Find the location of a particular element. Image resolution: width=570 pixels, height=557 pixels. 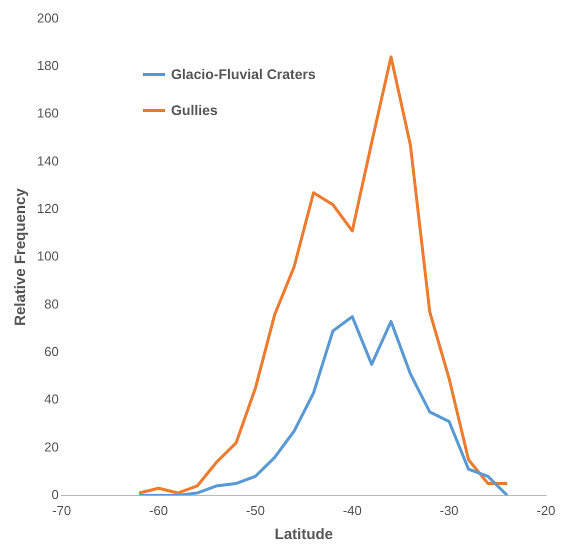

legend-label: Gullies is located at coordinates (194, 110).